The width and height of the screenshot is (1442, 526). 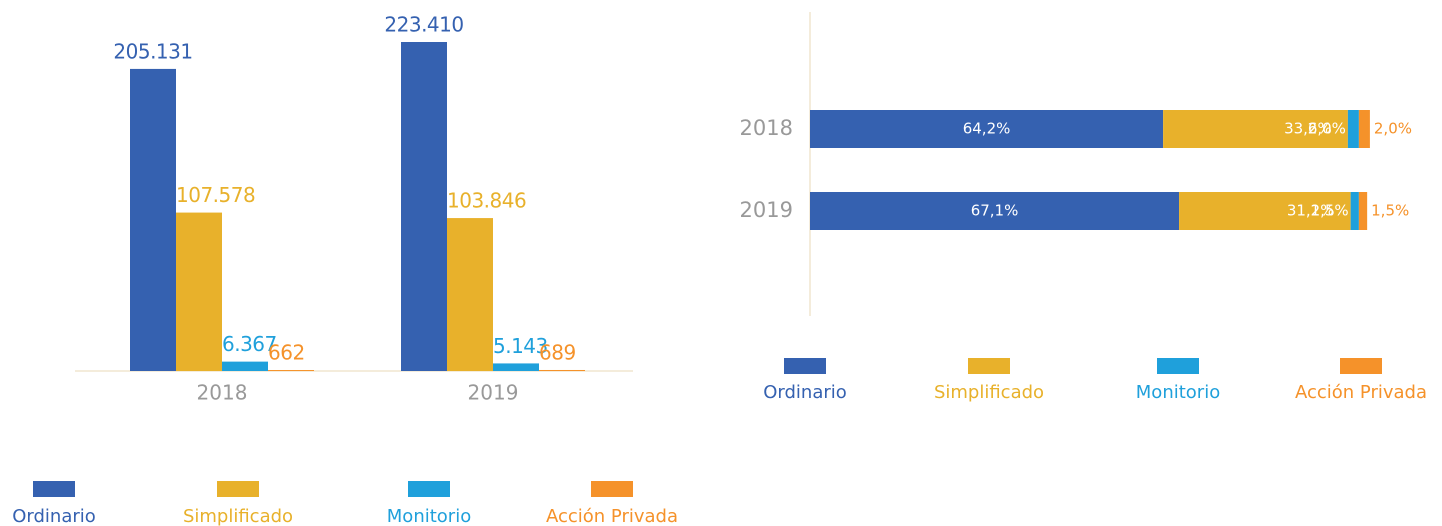 What do you see at coordinates (152, 51) in the screenshot?
I see `value-label: 205.131` at bounding box center [152, 51].